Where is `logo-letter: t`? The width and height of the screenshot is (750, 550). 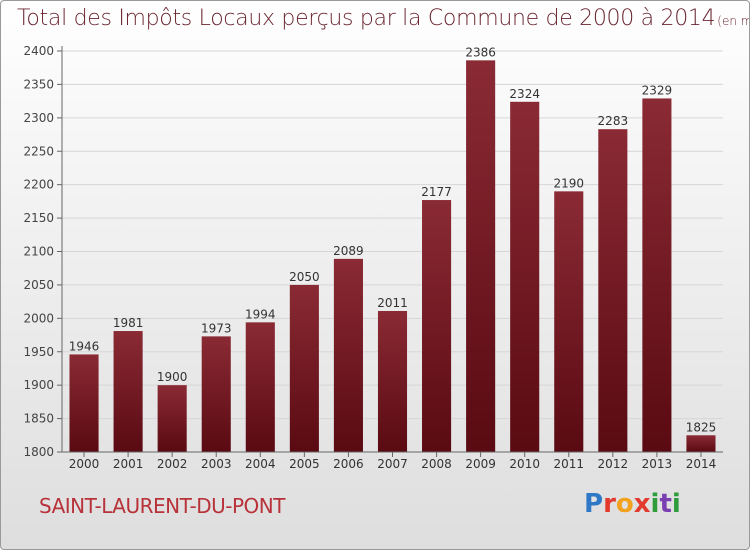
logo-letter: t is located at coordinates (665, 504).